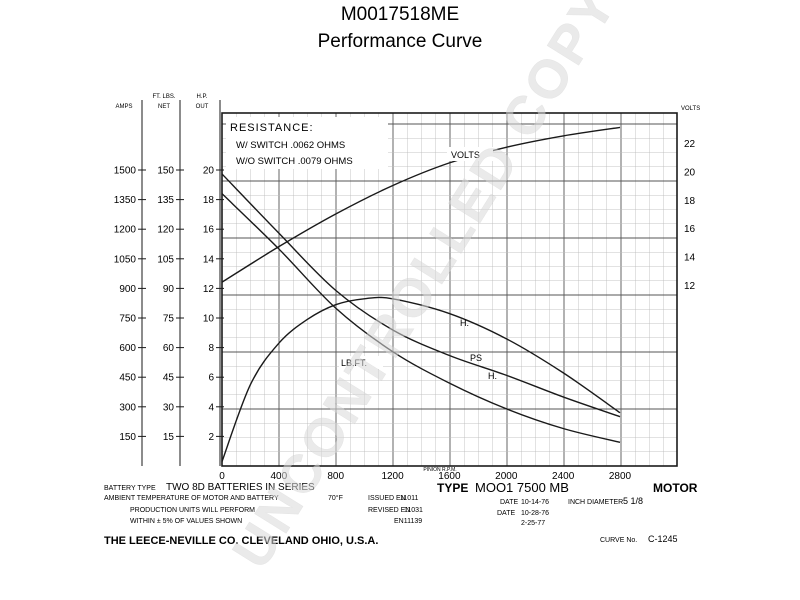 The height and width of the screenshot is (600, 800). What do you see at coordinates (125, 171) in the screenshot?
I see `left-axis-tick-label: 1500` at bounding box center [125, 171].